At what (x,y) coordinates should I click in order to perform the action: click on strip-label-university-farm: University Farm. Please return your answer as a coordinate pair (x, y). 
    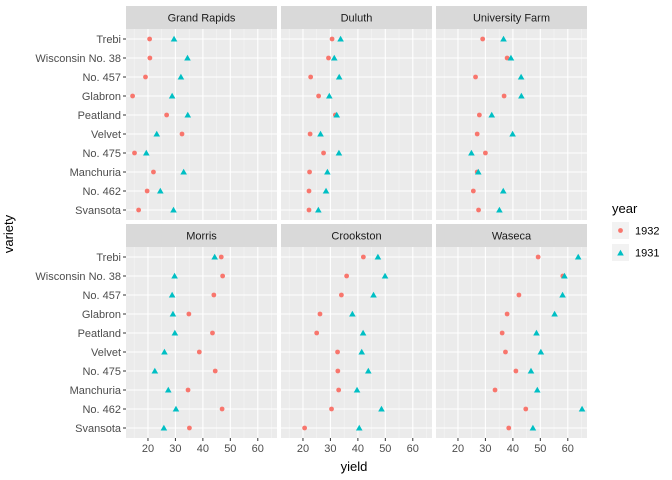
    Looking at the image, I should click on (511, 19).